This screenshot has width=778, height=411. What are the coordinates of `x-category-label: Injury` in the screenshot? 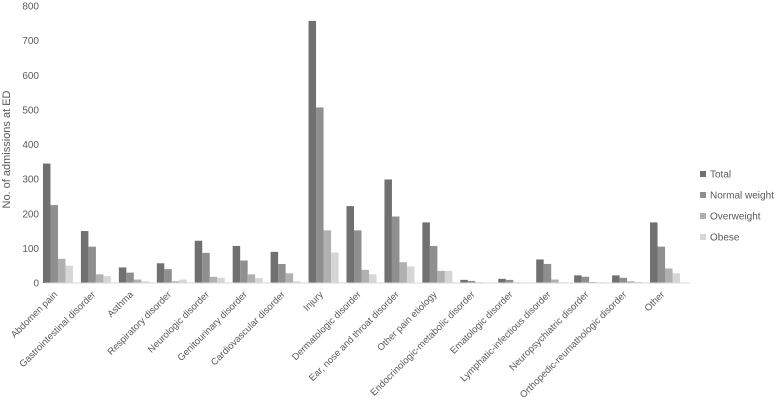 It's located at (313, 301).